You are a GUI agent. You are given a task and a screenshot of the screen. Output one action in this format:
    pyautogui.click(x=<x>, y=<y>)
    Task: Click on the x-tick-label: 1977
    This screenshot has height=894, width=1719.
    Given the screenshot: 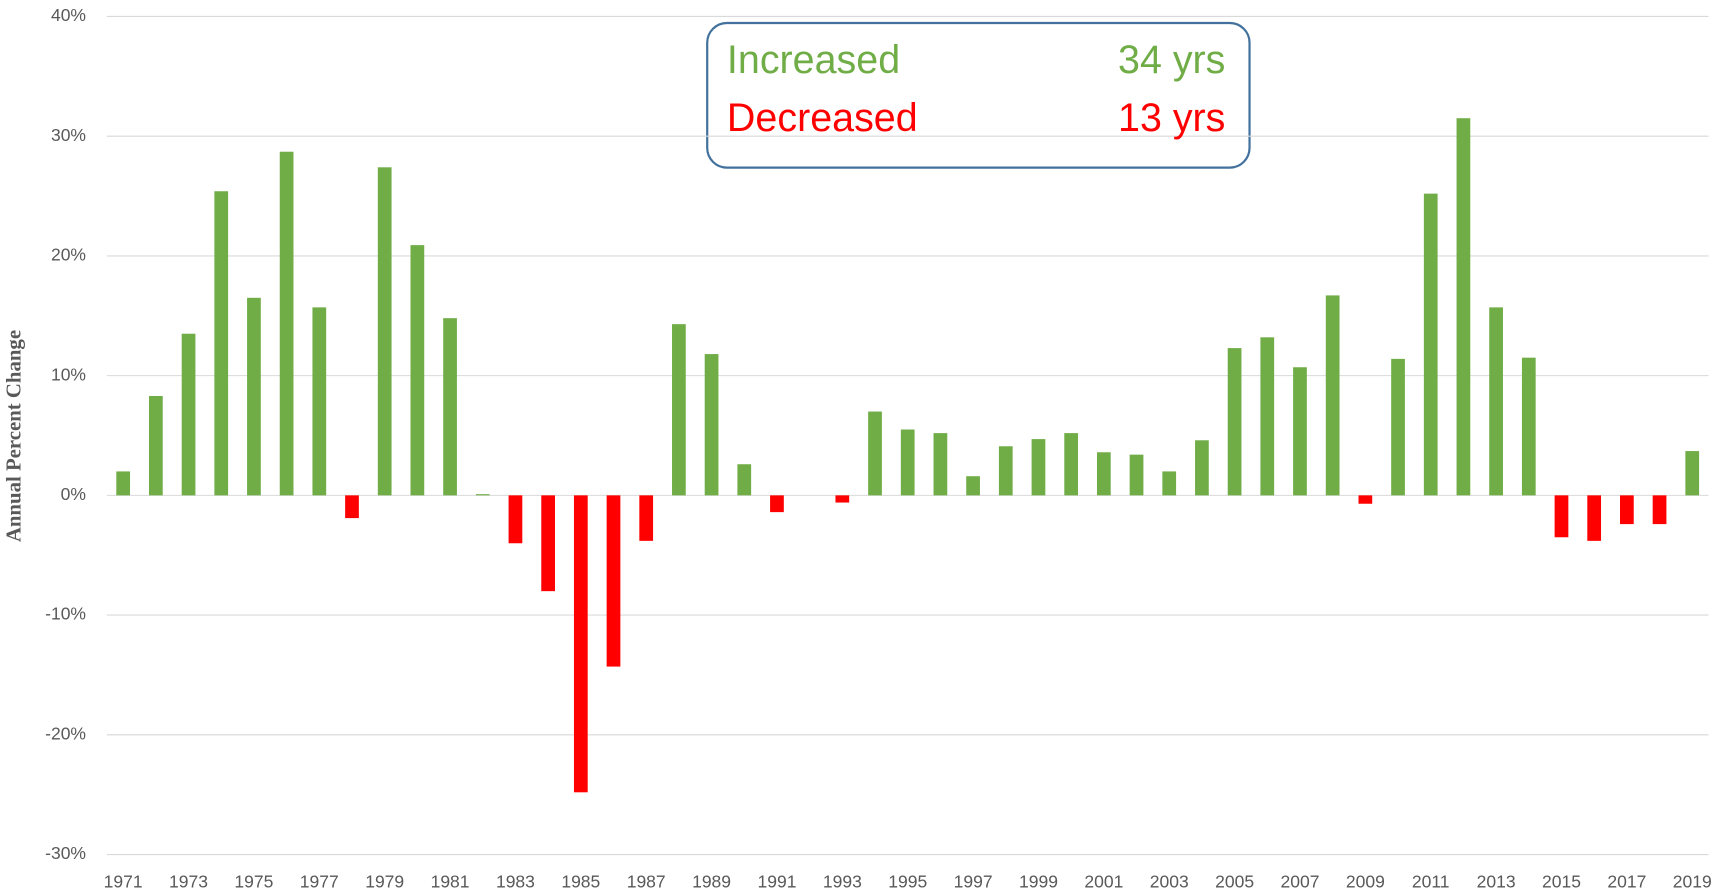 What is the action you would take?
    pyautogui.click(x=319, y=882)
    